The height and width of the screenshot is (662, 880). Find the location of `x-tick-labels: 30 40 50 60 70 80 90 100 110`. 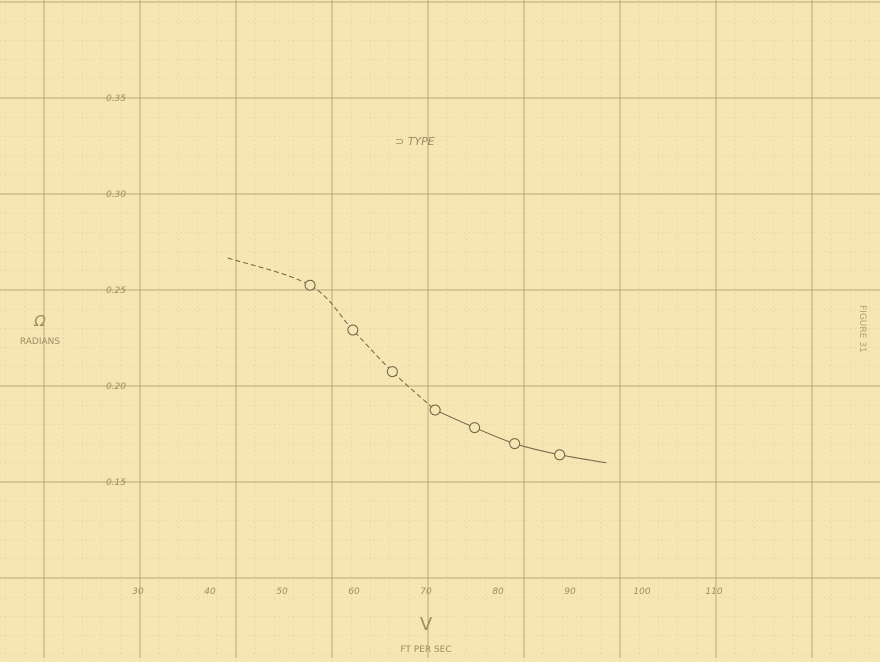

x-tick-labels: 30 40 50 60 70 80 90 100 110 is located at coordinates (427, 592).